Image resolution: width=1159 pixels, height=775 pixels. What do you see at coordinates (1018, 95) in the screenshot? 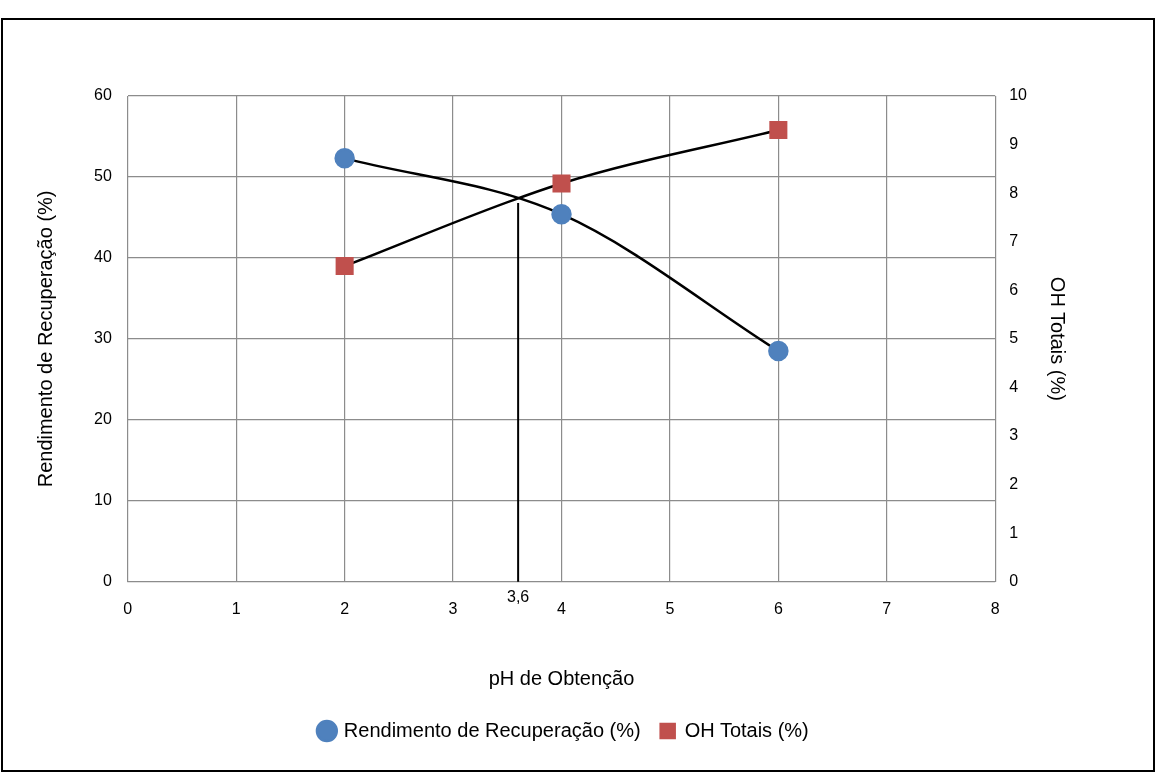
I see `y2-tick-label: 10` at bounding box center [1018, 95].